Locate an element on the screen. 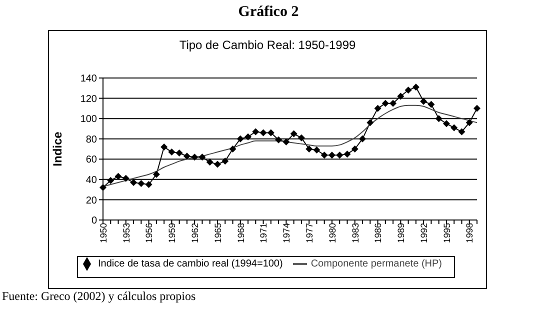 This screenshot has height=310, width=537. y-tick-label: 100 is located at coordinates (89, 120).